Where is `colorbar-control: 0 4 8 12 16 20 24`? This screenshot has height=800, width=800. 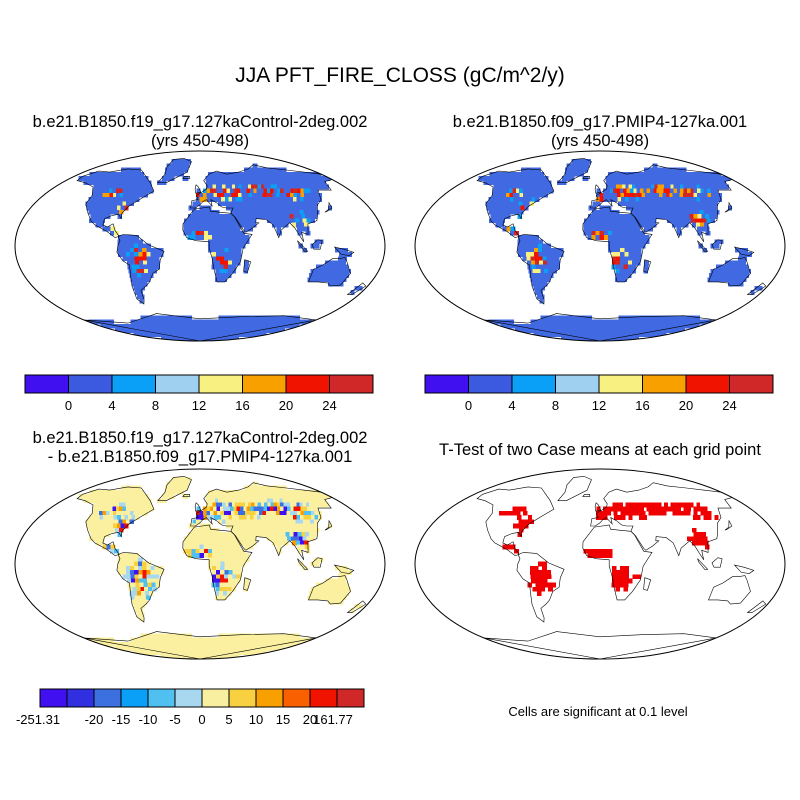 colorbar-control: 0 4 8 12 16 20 24 is located at coordinates (199, 393).